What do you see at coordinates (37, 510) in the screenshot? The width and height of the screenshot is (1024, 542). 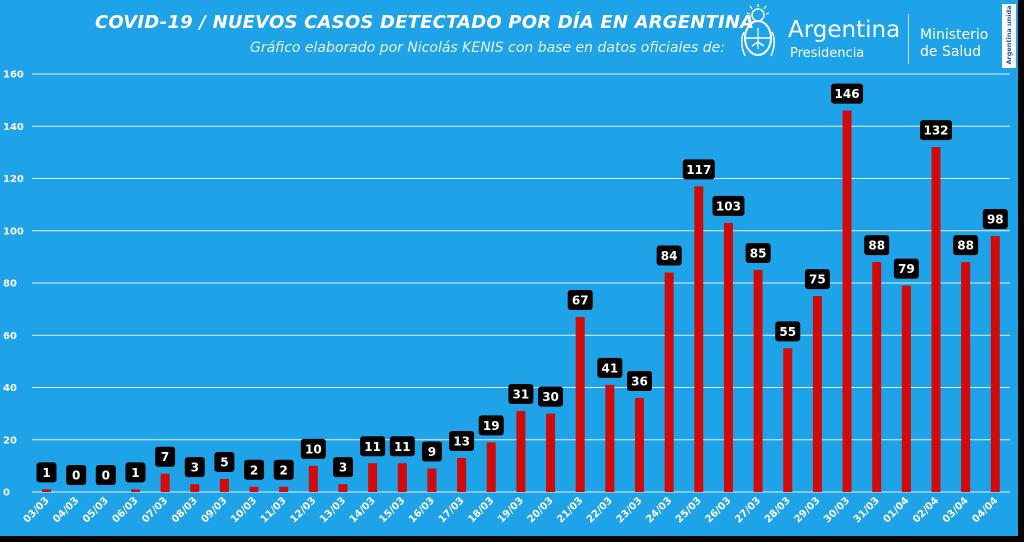 I see `x-tick-label: 03/03` at bounding box center [37, 510].